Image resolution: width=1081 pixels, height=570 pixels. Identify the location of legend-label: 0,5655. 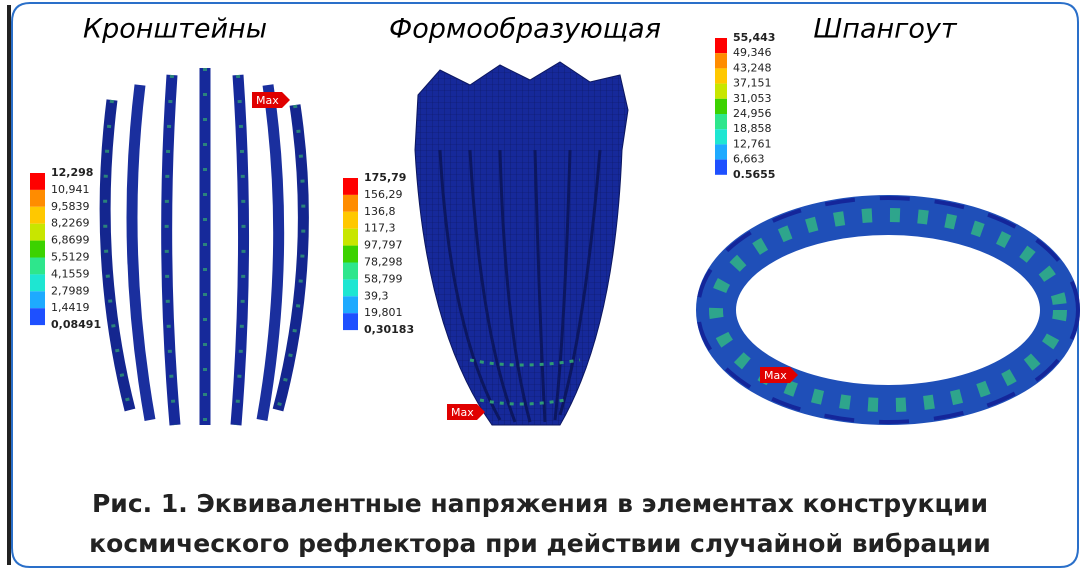
(754, 174).